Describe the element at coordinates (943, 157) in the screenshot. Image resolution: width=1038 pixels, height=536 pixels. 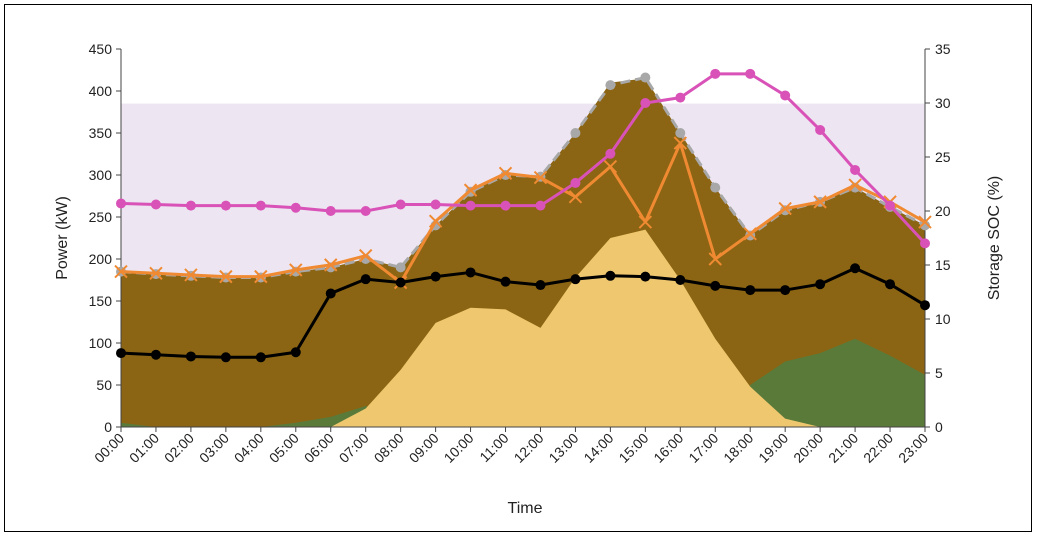
I see `y2-tick-label: 25` at that location.